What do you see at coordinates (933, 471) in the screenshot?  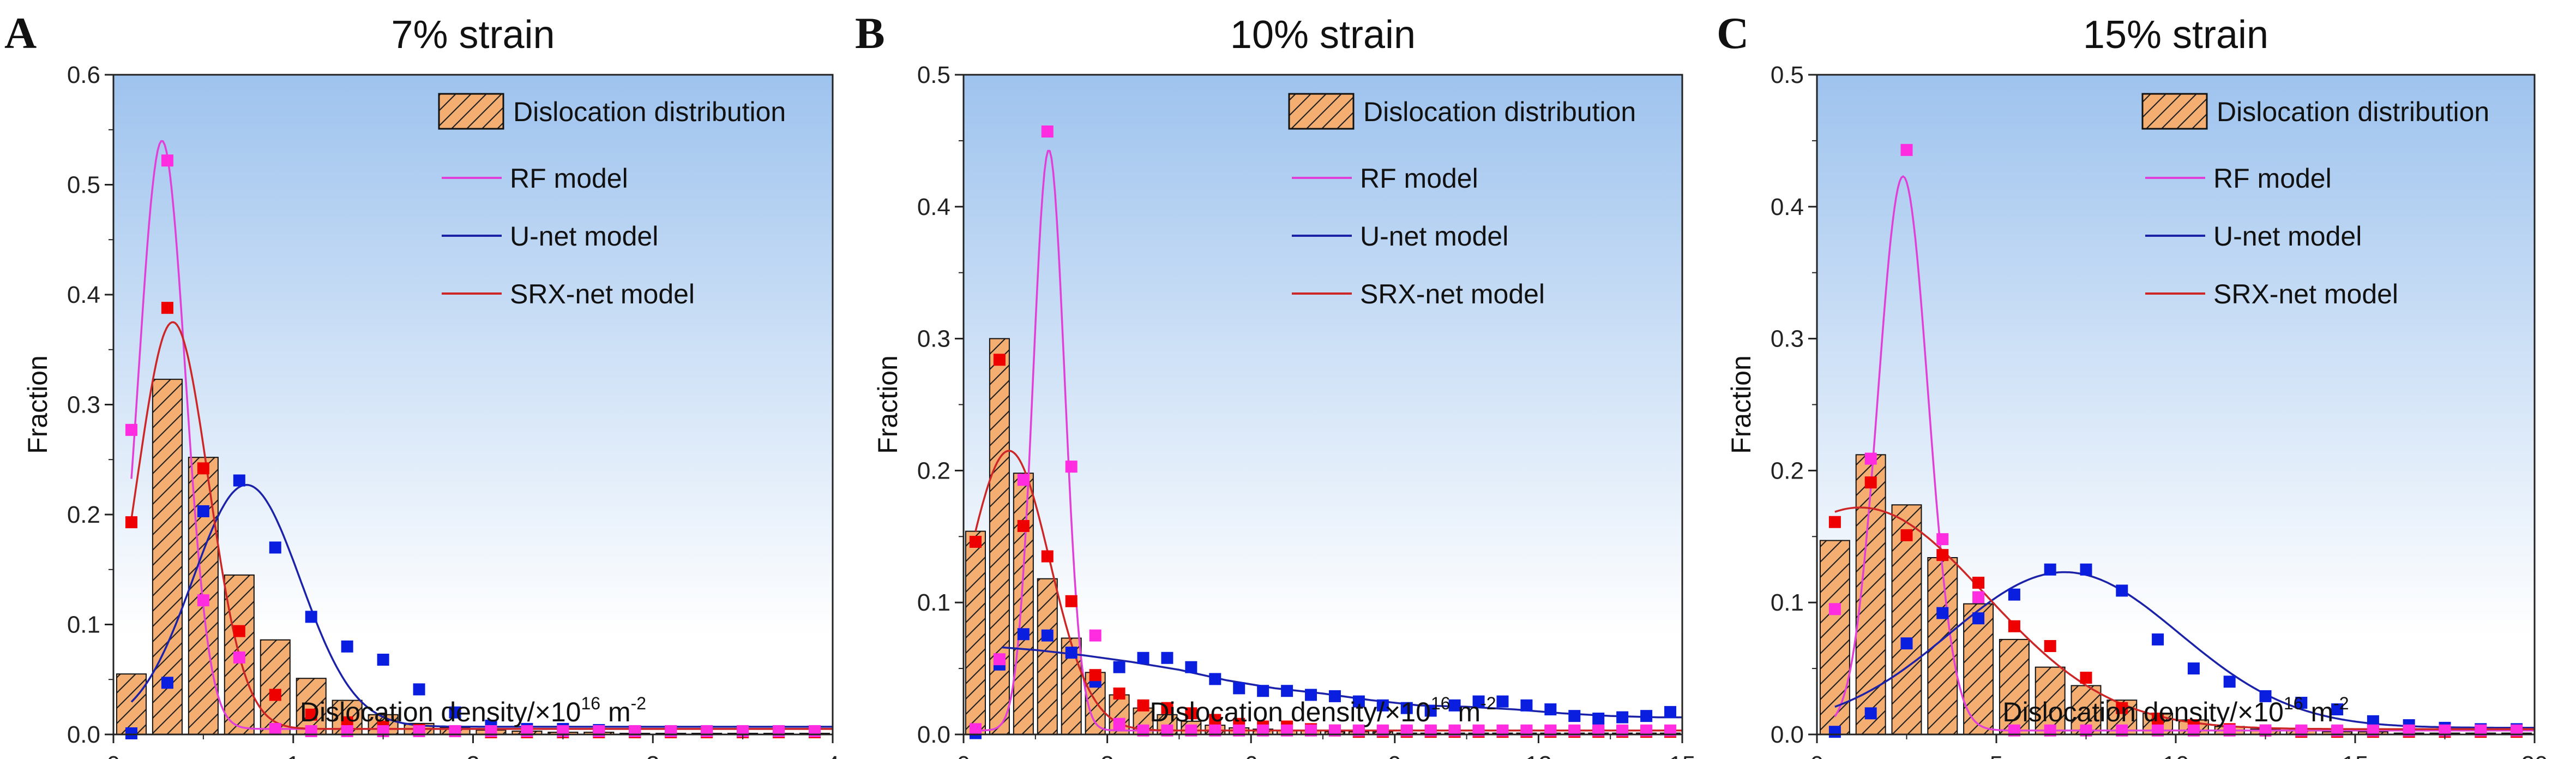 I see `y-tick-label: 0.2` at bounding box center [933, 471].